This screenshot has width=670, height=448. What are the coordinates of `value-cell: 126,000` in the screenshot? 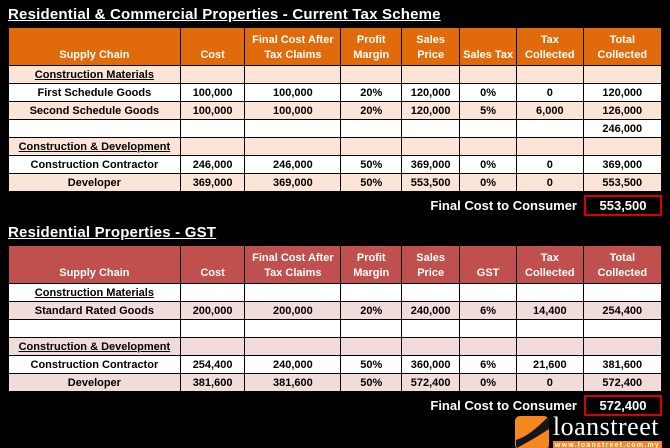 It's located at (622, 110).